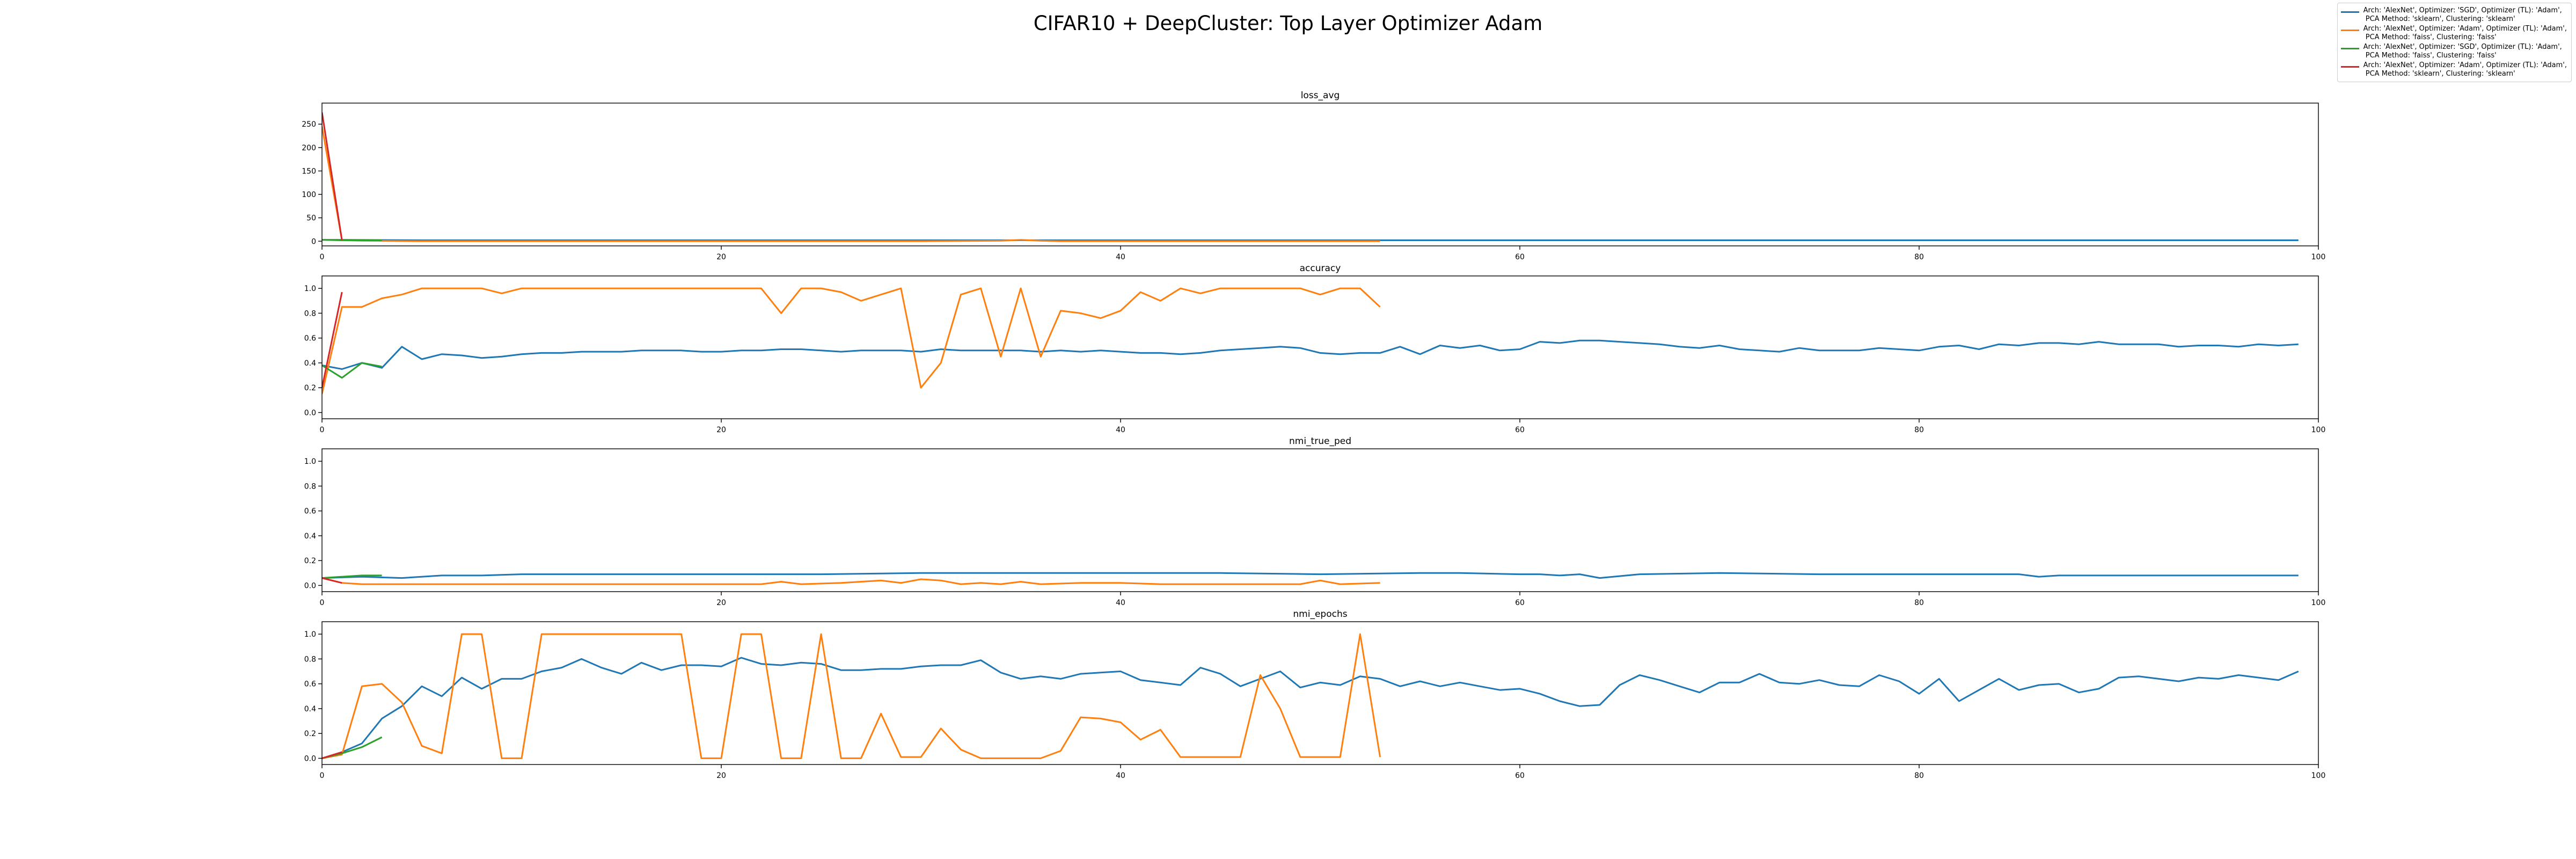  Describe the element at coordinates (1320, 614) in the screenshot. I see `subplot-title: nmi_epochs` at that location.